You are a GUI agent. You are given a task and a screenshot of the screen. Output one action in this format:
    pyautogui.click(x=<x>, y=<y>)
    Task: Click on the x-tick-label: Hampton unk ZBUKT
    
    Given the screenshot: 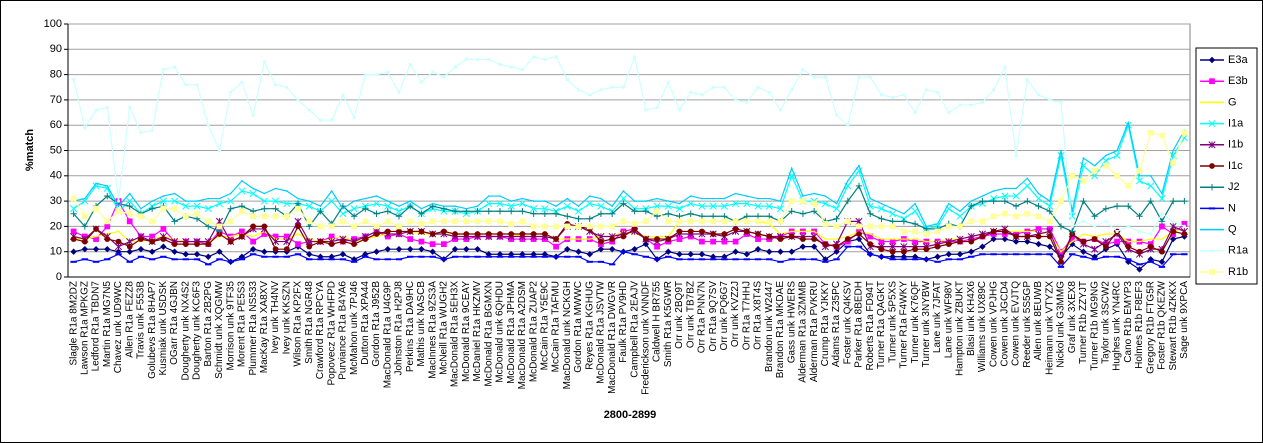 What is the action you would take?
    pyautogui.click(x=960, y=328)
    